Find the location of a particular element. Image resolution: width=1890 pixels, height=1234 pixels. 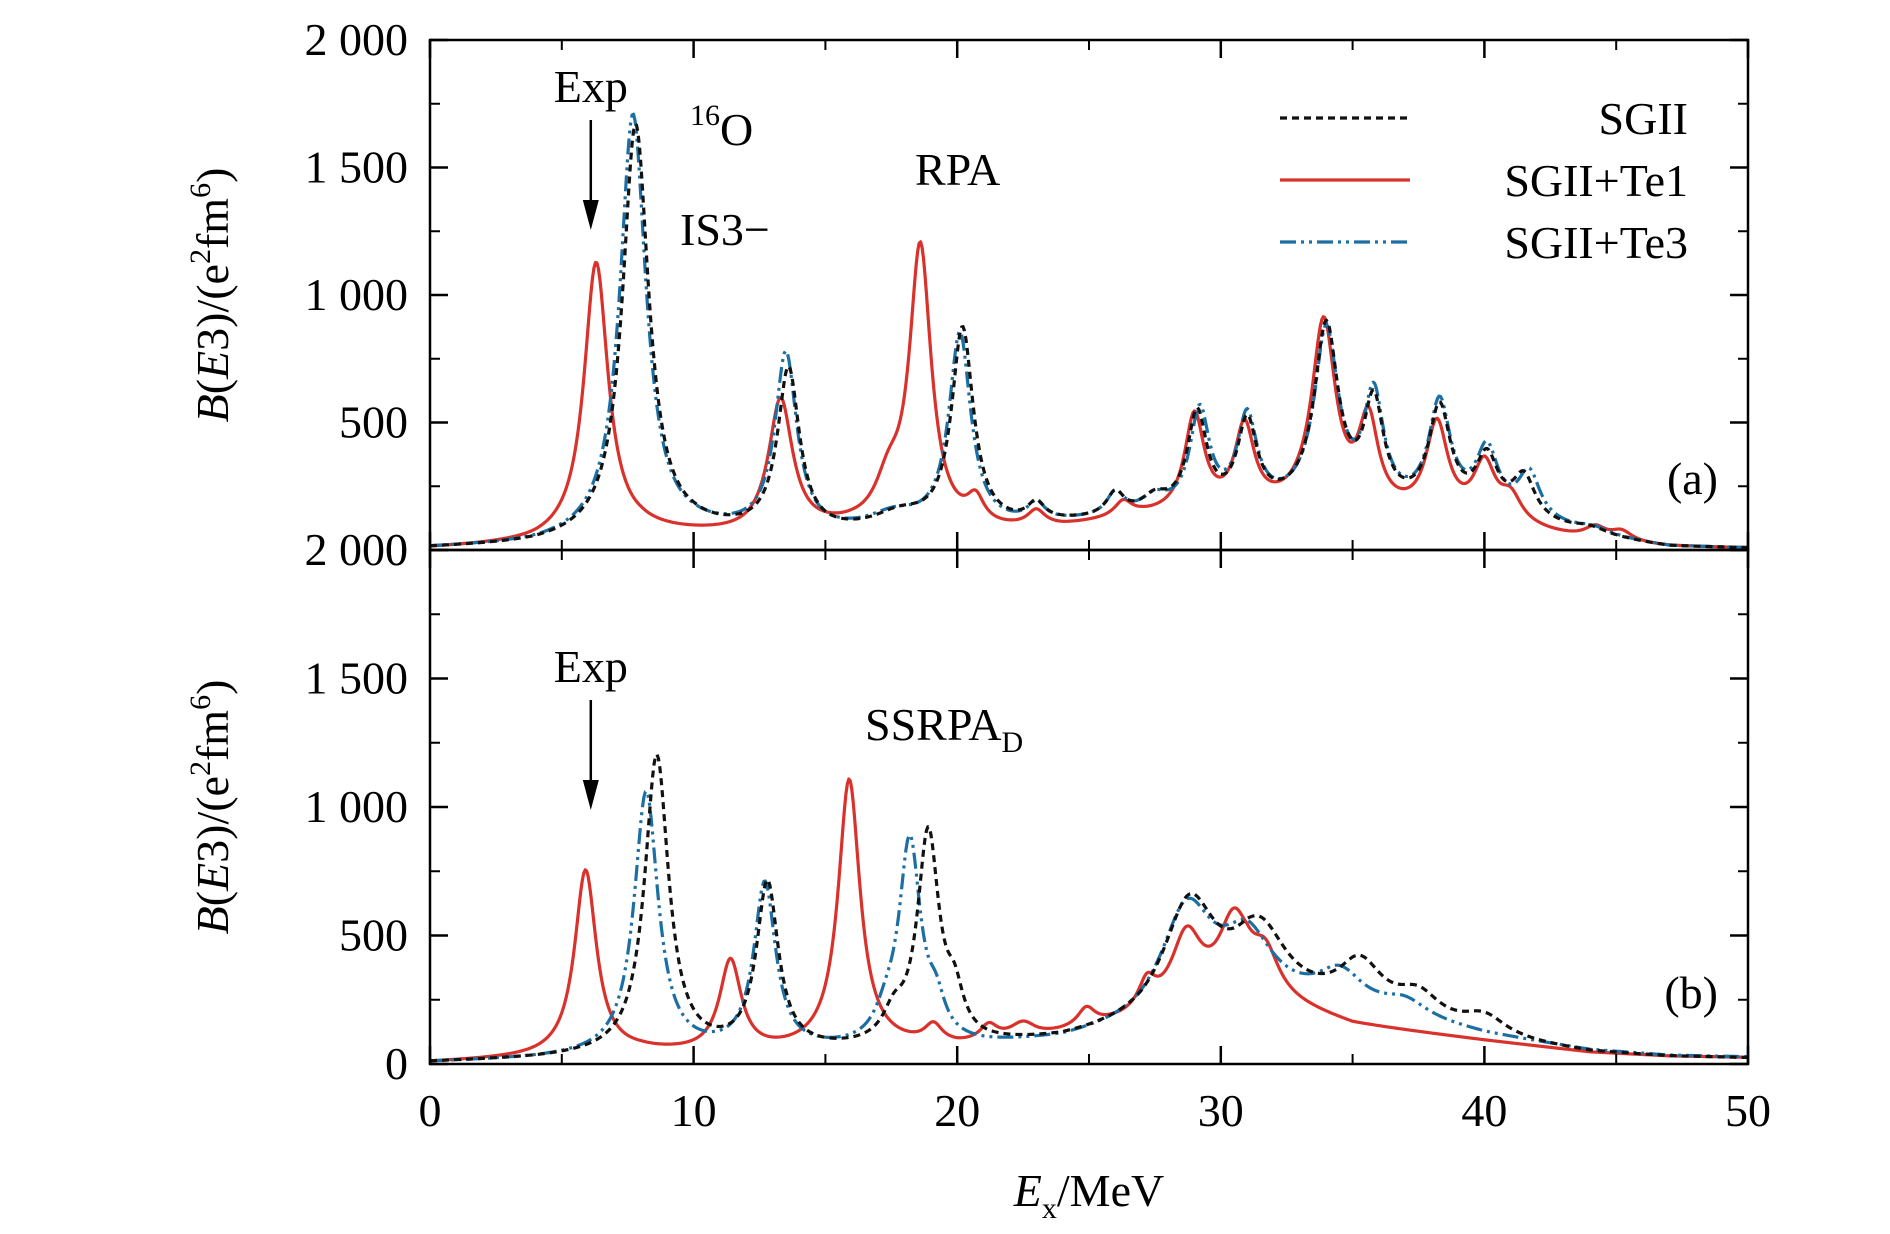

x-tick-label: 20 is located at coordinates (957, 1110).